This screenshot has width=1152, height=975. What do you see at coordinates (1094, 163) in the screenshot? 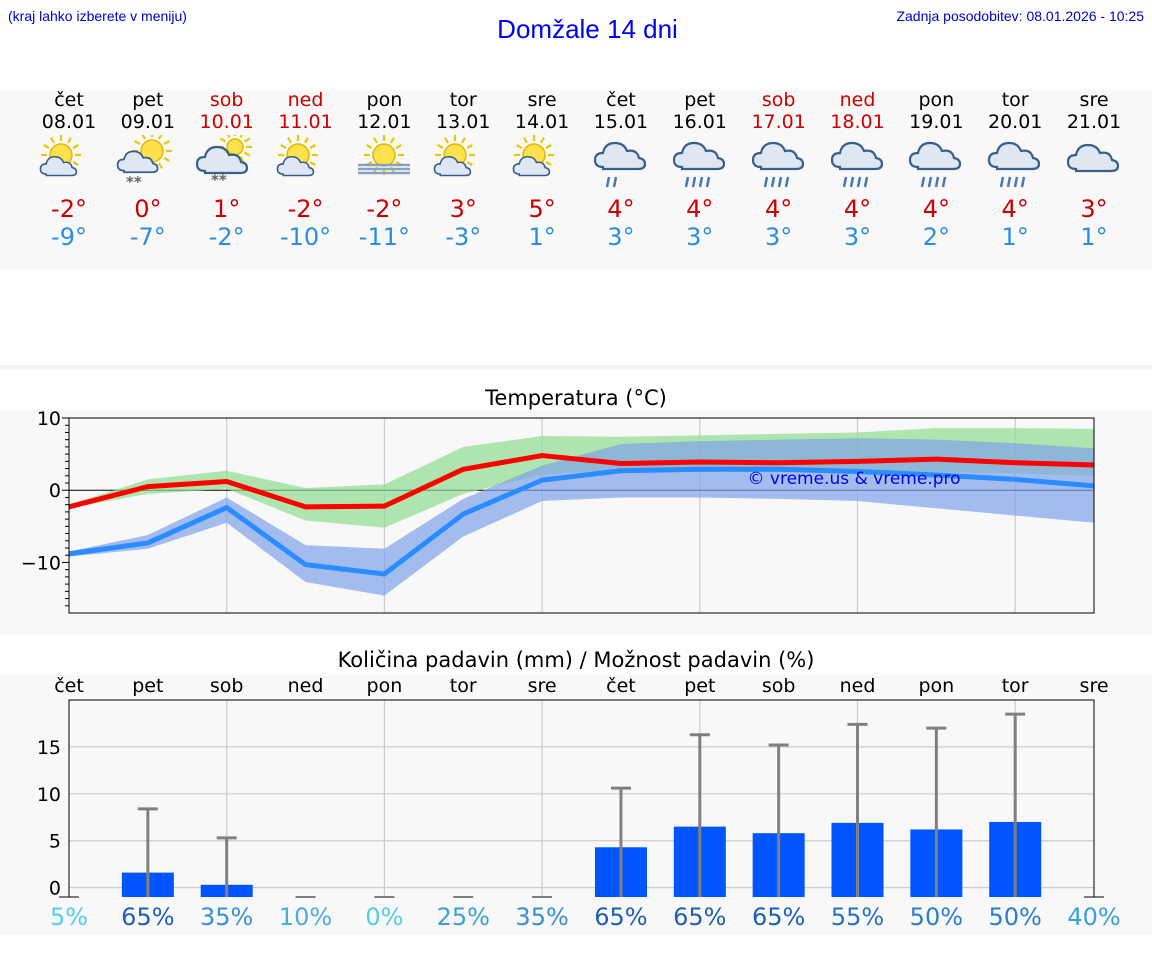
I see `cloud-icon` at bounding box center [1094, 163].